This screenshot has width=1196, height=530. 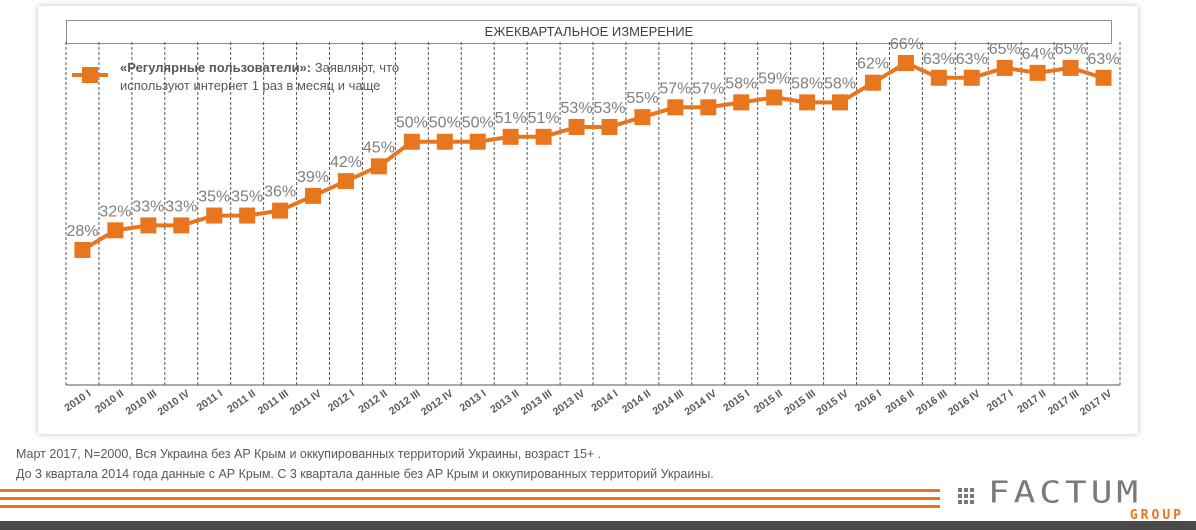 I want to click on x-tick-label: 2014 III, so click(x=668, y=403).